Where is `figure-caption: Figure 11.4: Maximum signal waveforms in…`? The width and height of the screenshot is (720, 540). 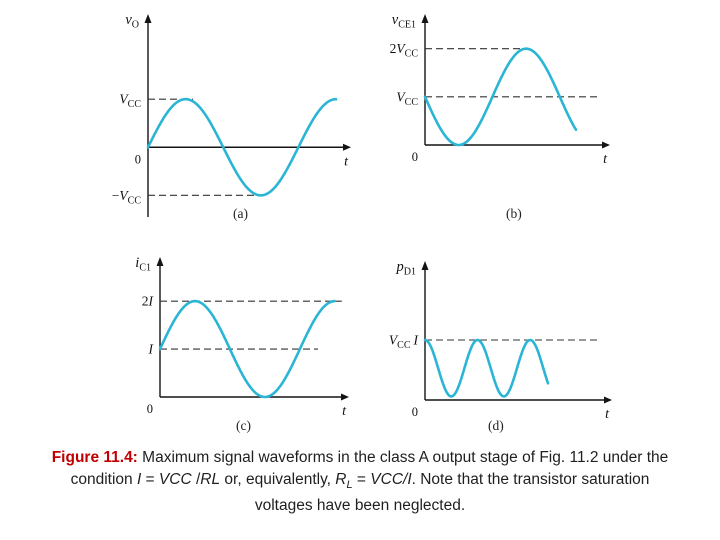 figure-caption: Figure 11.4: Maximum signal waveforms in… is located at coordinates (360, 482).